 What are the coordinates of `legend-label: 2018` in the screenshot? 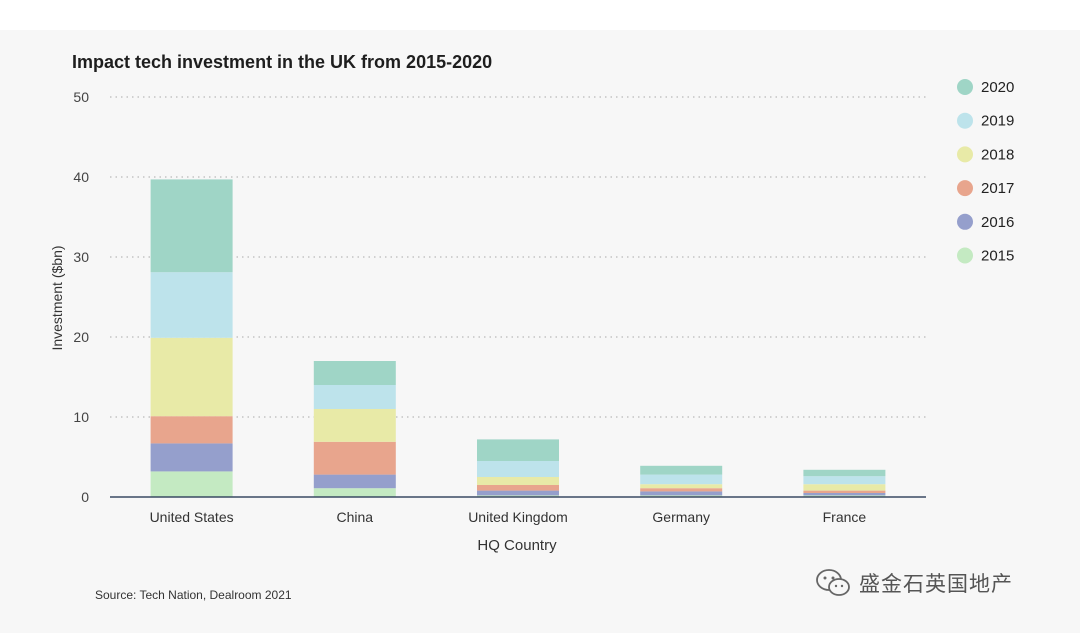 It's located at (997, 154).